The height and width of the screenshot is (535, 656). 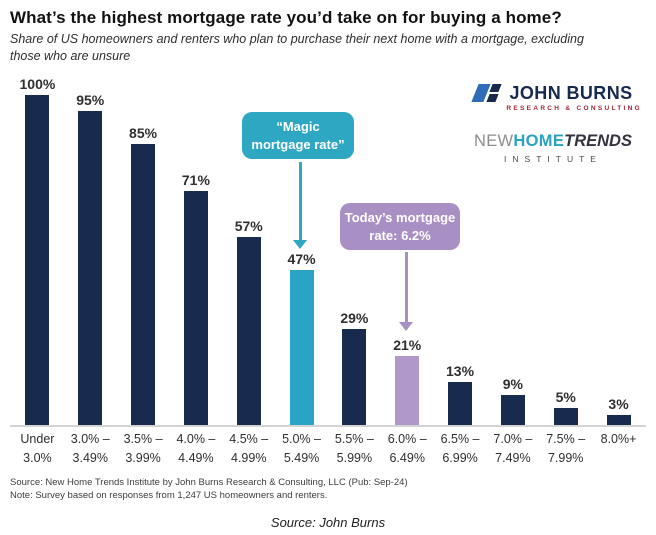 I want to click on x-axis-label-7.0% – 7.49%: 7.0% –7.49%, so click(x=513, y=448).